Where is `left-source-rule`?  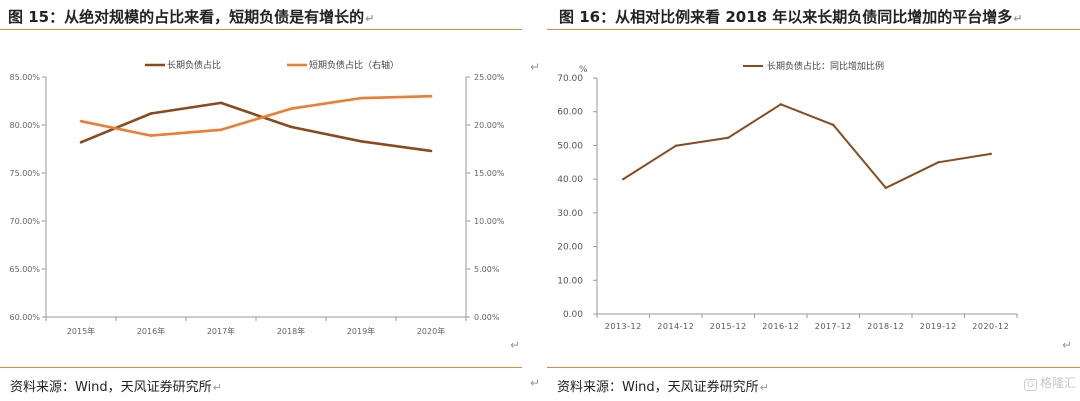 left-source-rule is located at coordinates (261, 367).